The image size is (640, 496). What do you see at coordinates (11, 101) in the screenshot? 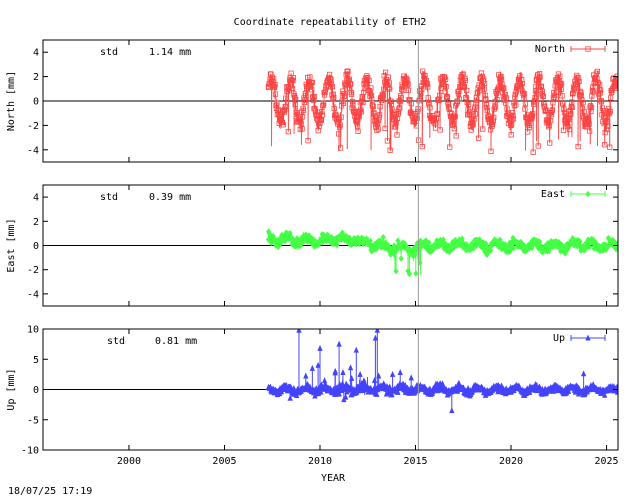
I see `y-axis-label: North [mm]` at bounding box center [11, 101].